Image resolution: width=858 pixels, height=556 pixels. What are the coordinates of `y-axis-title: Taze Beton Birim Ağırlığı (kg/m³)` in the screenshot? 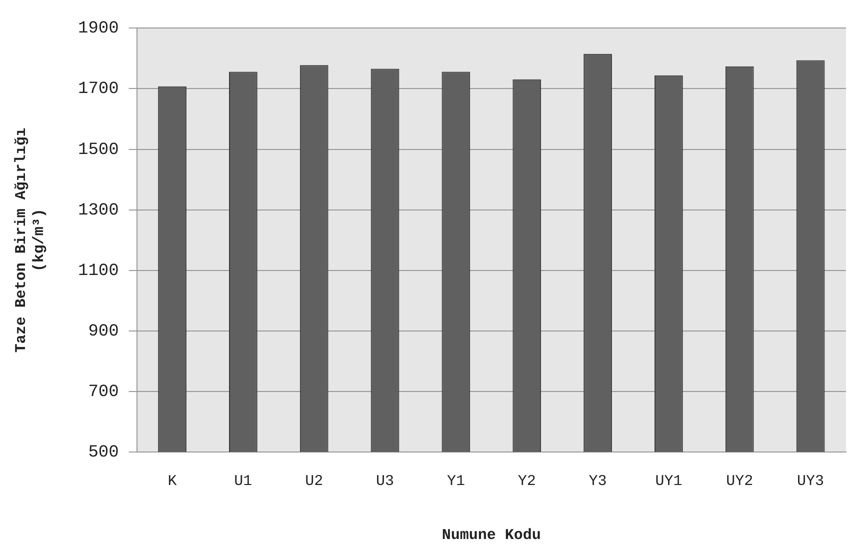 It's located at (30, 240).